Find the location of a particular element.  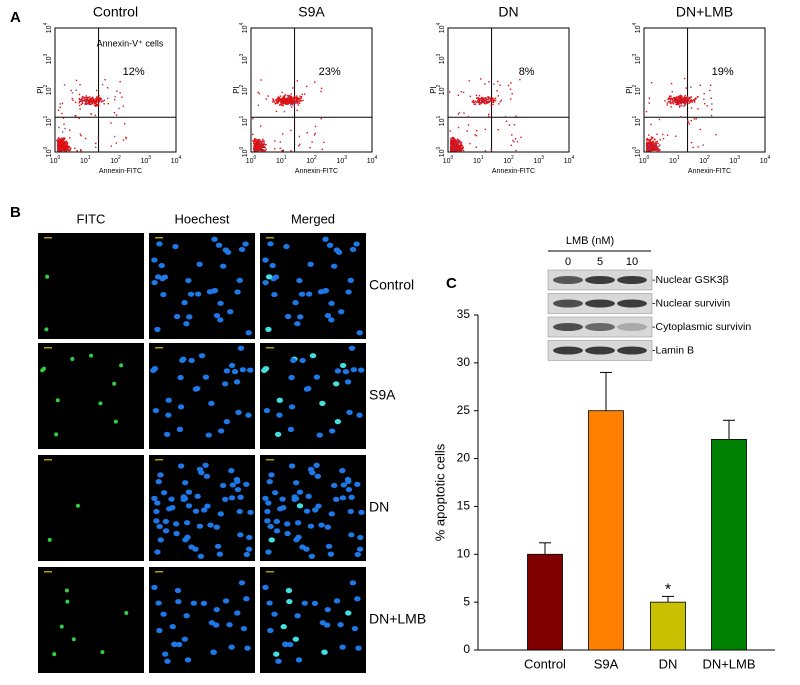

tick-exponent: 2 is located at coordinates (708, 158).